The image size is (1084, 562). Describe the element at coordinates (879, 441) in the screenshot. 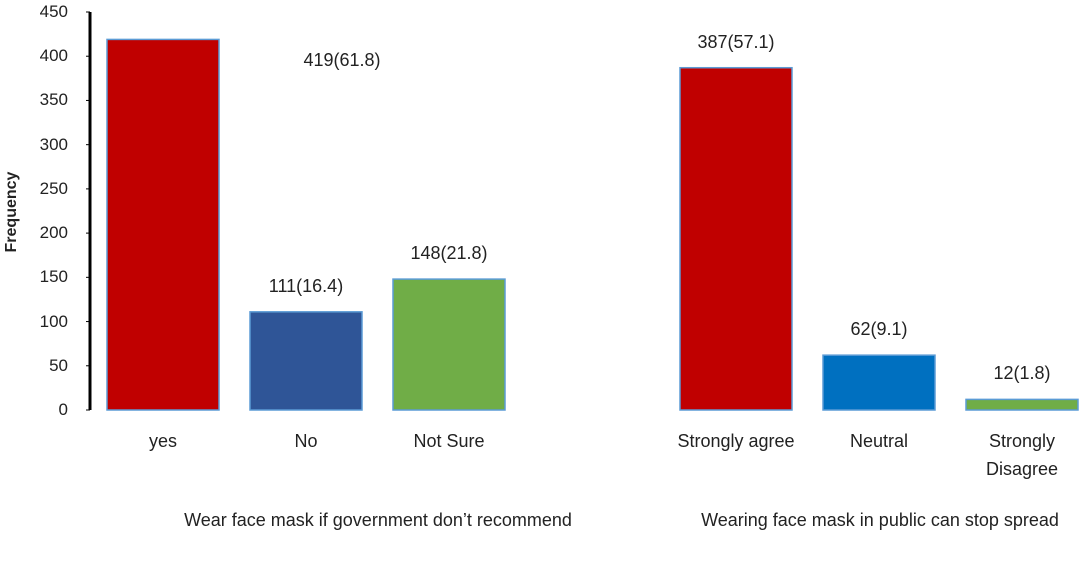

I see `x-tick-label: Neutral` at that location.